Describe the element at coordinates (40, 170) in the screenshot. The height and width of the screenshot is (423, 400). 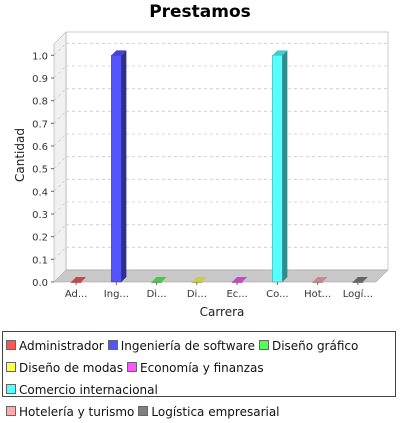
I see `y-tick-label: 0.5` at that location.